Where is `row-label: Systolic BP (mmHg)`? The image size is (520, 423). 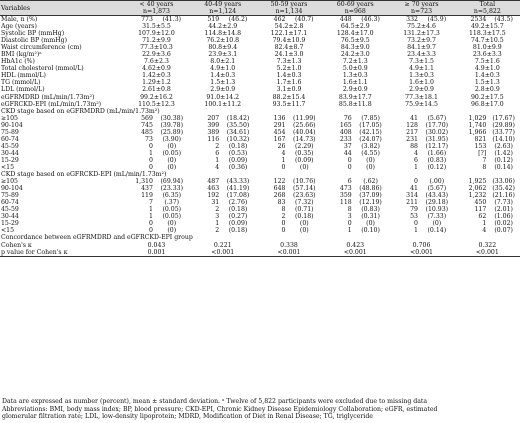 row-label: Systolic BP (mmHg) is located at coordinates (33, 34).